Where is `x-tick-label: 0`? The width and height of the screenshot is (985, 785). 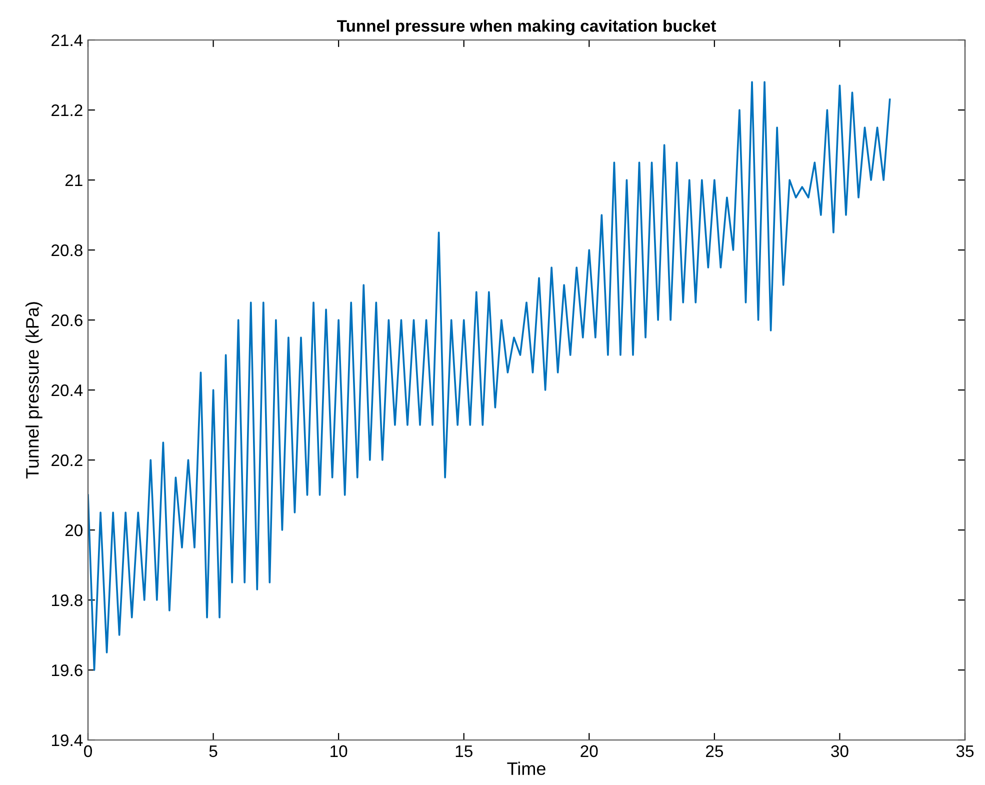
x-tick-label: 0 is located at coordinates (88, 751).